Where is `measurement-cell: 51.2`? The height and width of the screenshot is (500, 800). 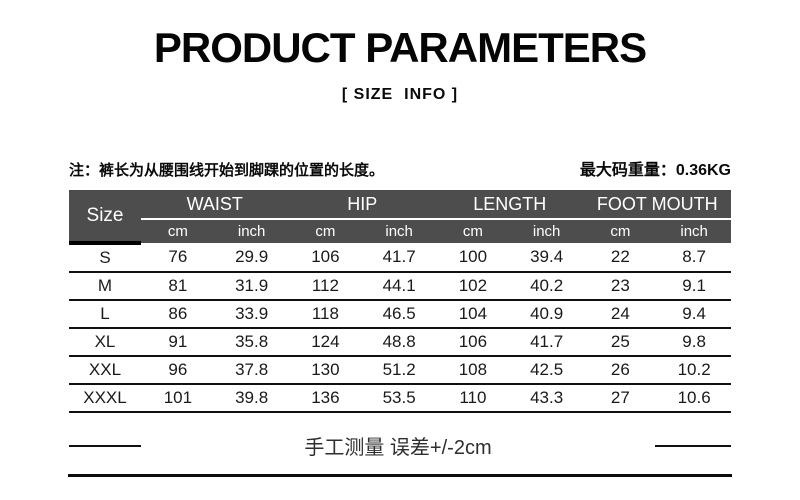 measurement-cell: 51.2 is located at coordinates (399, 371).